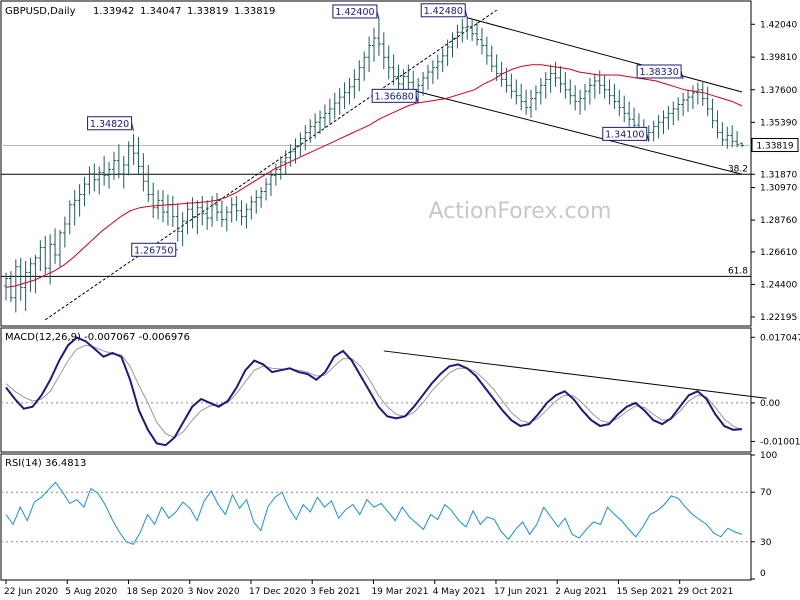 The image size is (800, 600). Describe the element at coordinates (578, 132) in the screenshot. I see `channel-lower-line` at that location.